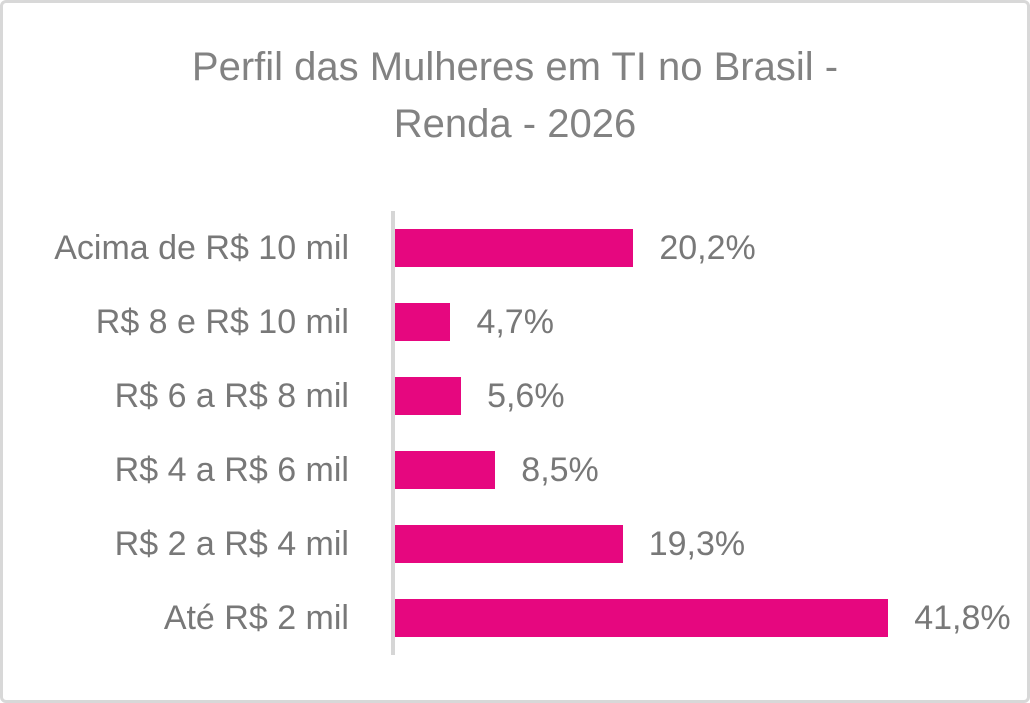 This screenshot has height=703, width=1030. Describe the element at coordinates (515, 124) in the screenshot. I see `chart-title-line2: Renda - 2026` at that location.